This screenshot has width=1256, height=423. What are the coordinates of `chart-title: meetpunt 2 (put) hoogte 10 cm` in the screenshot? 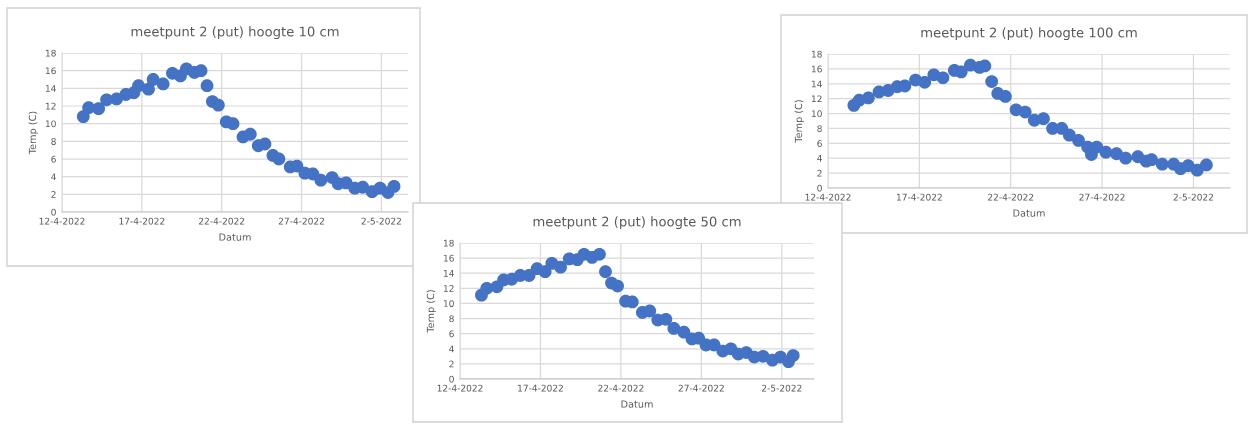 It's located at (235, 33).